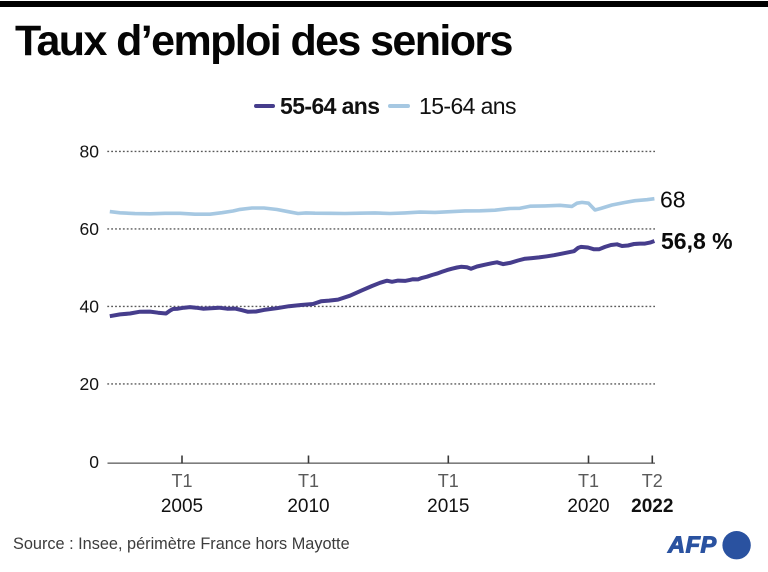  Describe the element at coordinates (697, 241) in the screenshot. I see `svg-text: 56,8 %` at that location.